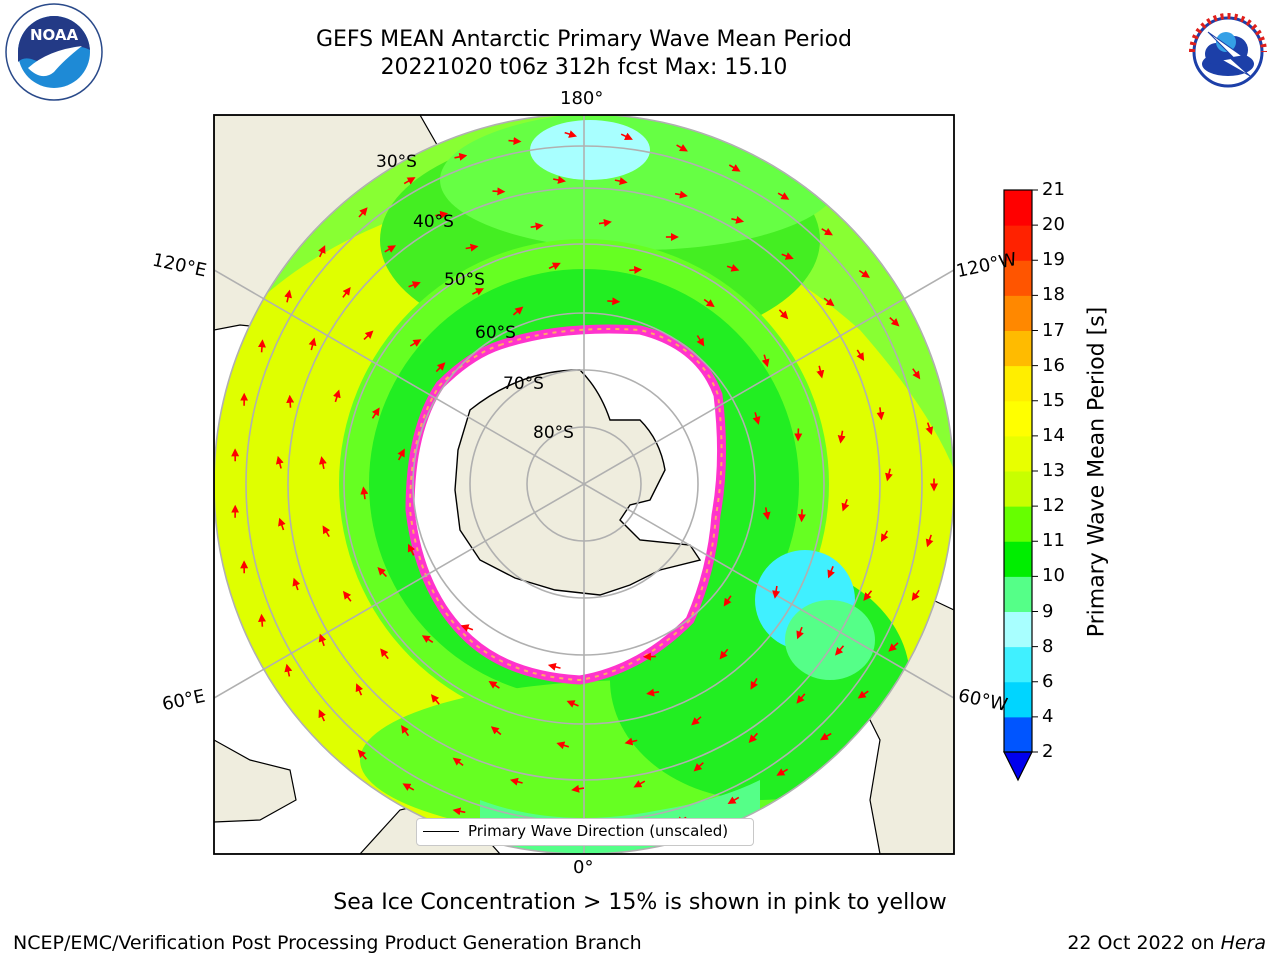  Describe the element at coordinates (523, 384) in the screenshot. I see `lat-label-70s: 70°S` at that location.